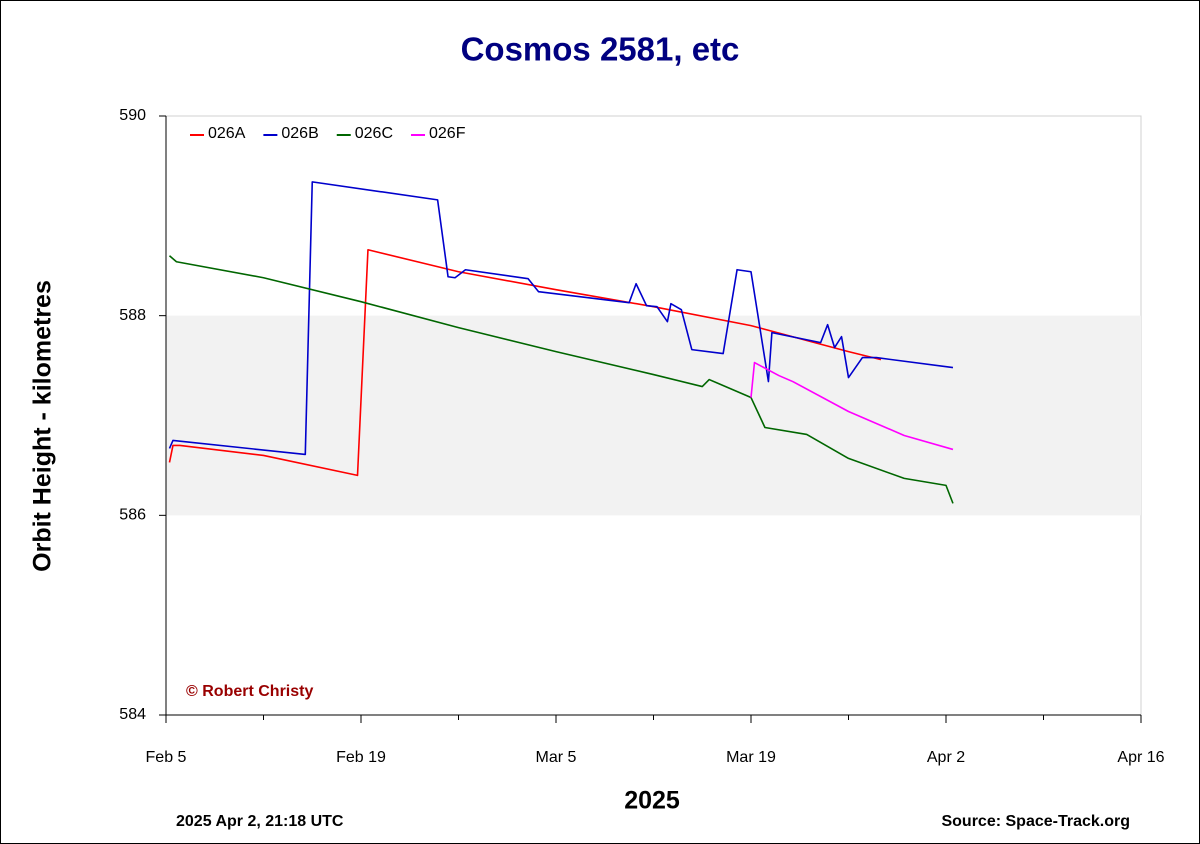 Image resolution: width=1200 pixels, height=844 pixels. Describe the element at coordinates (946, 757) in the screenshot. I see `x-tick-label: Apr 2` at that location.